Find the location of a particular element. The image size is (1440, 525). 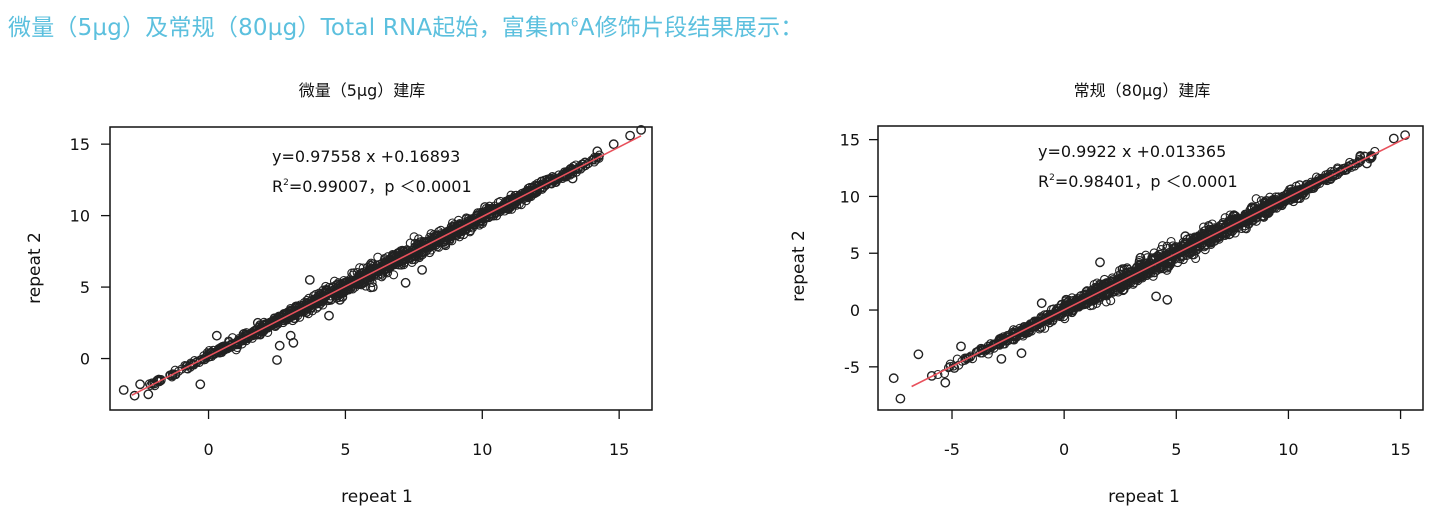

y-tick-label: 5 is located at coordinates (85, 287).